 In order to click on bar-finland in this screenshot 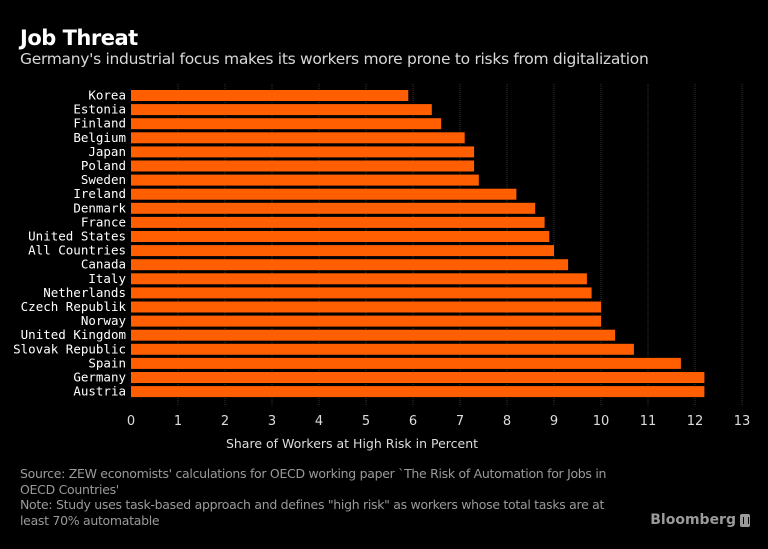, I will do `click(286, 124)`.